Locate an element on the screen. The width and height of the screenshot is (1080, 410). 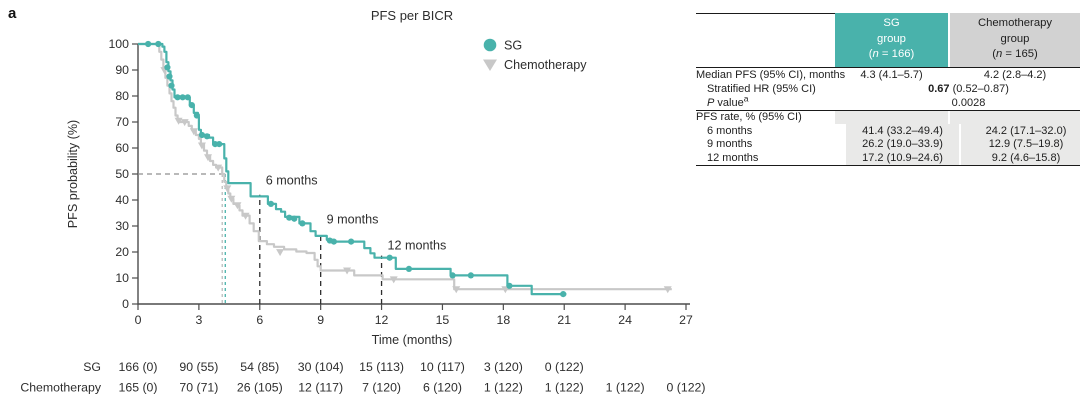
stats-value-sg: 4.3 (4.1–5.7) is located at coordinates (891, 74).